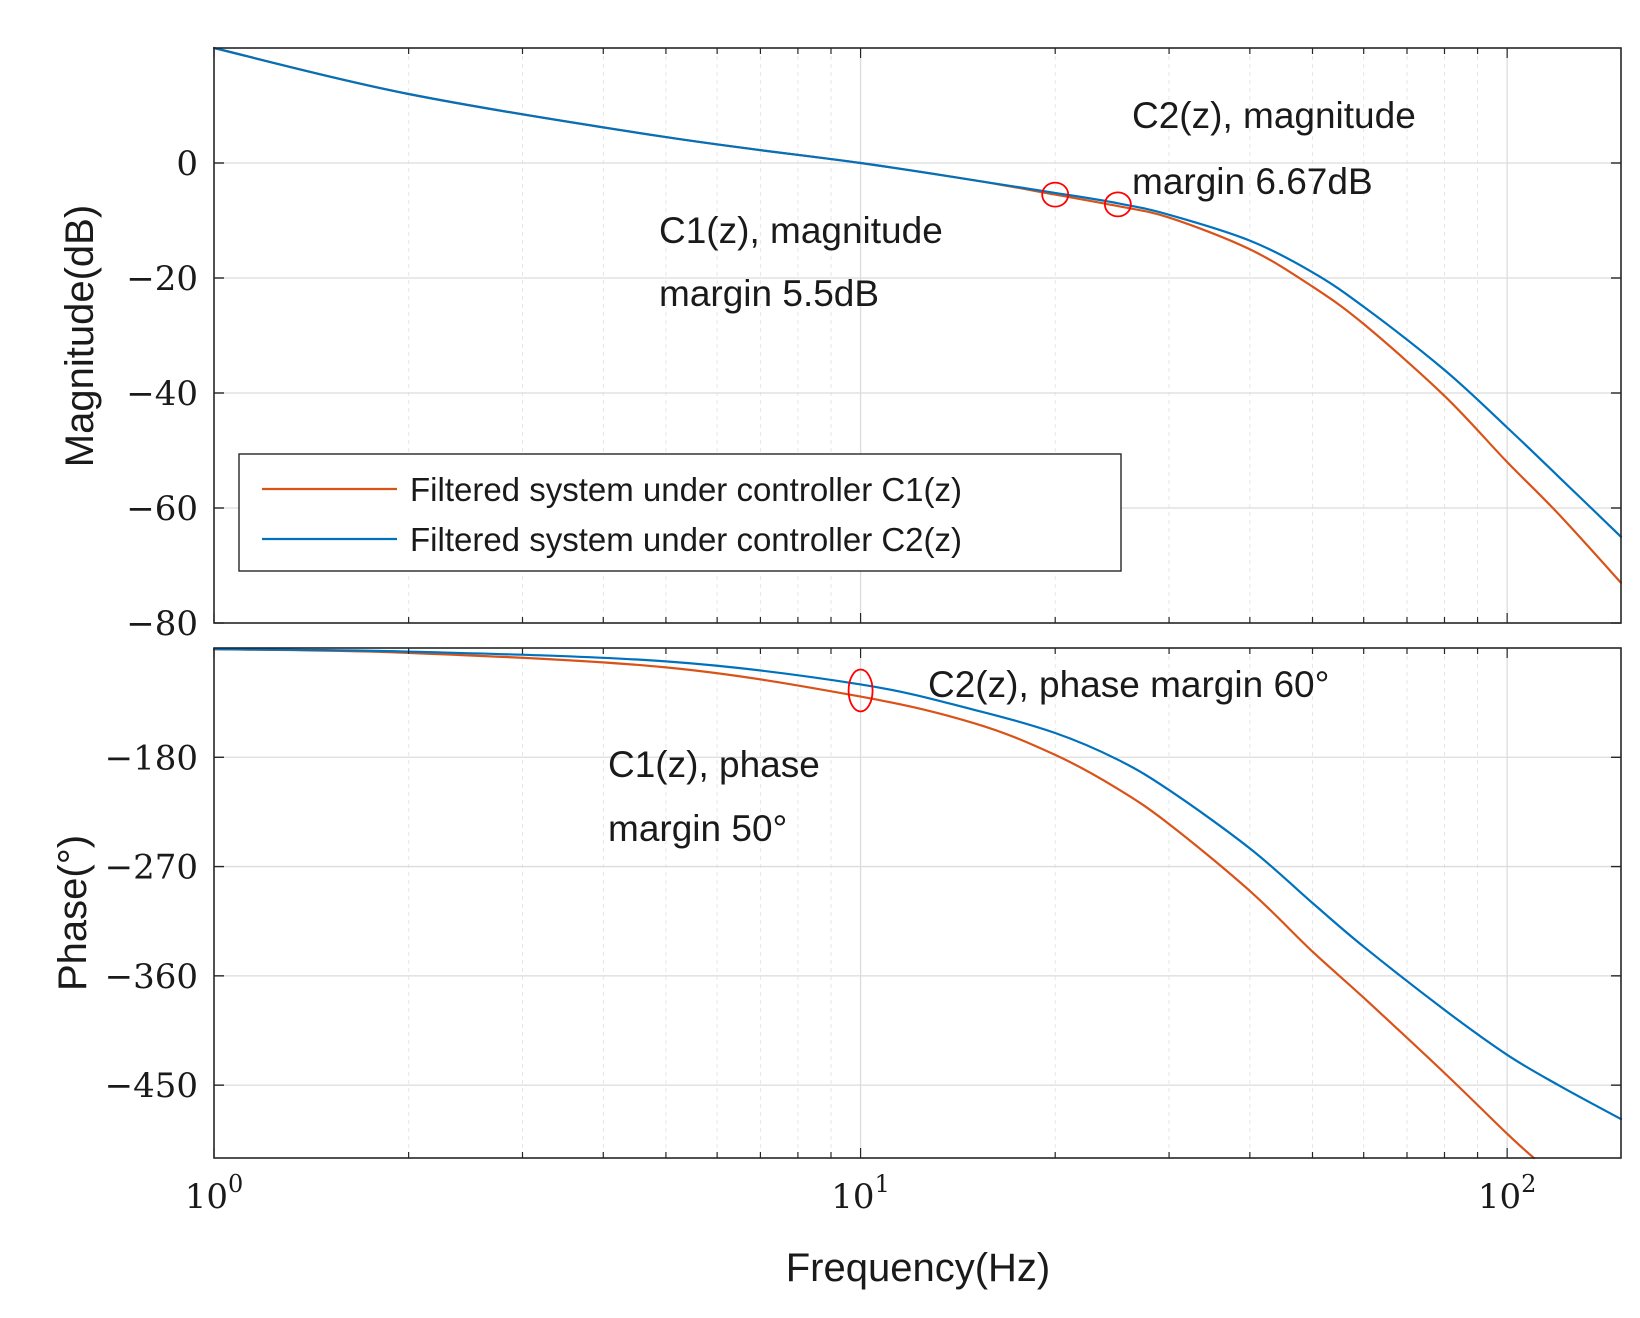 The width and height of the screenshot is (1640, 1318). Describe the element at coordinates (1507, 1193) in the screenshot. I see `x-tick-label: 10²` at that location.